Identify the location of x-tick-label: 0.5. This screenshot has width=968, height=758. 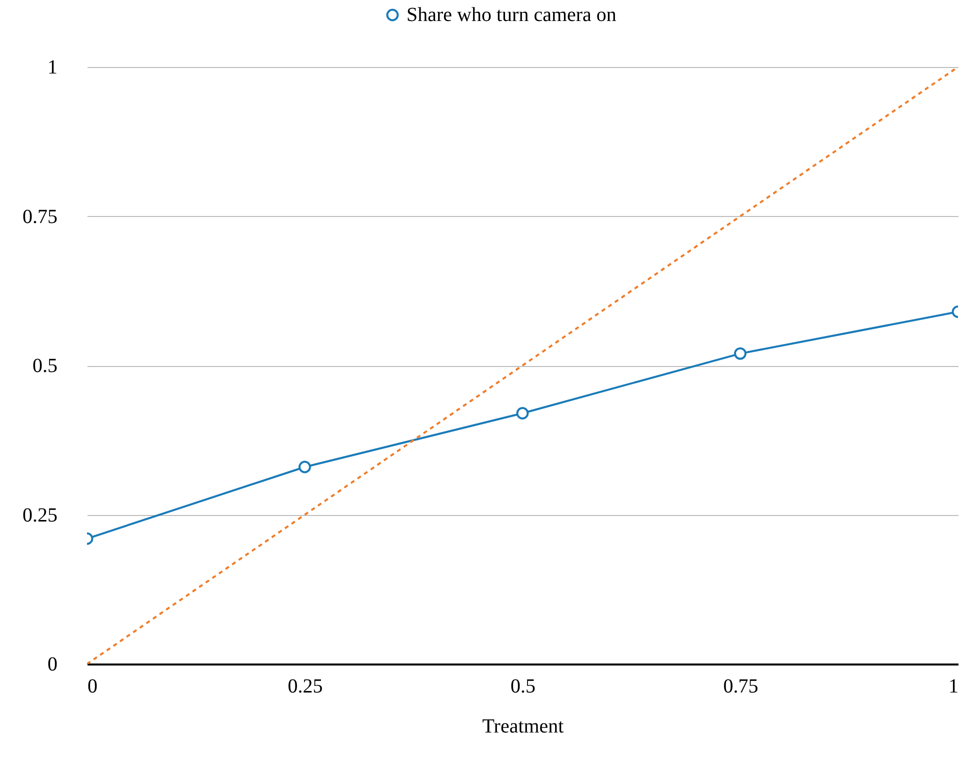
(523, 687).